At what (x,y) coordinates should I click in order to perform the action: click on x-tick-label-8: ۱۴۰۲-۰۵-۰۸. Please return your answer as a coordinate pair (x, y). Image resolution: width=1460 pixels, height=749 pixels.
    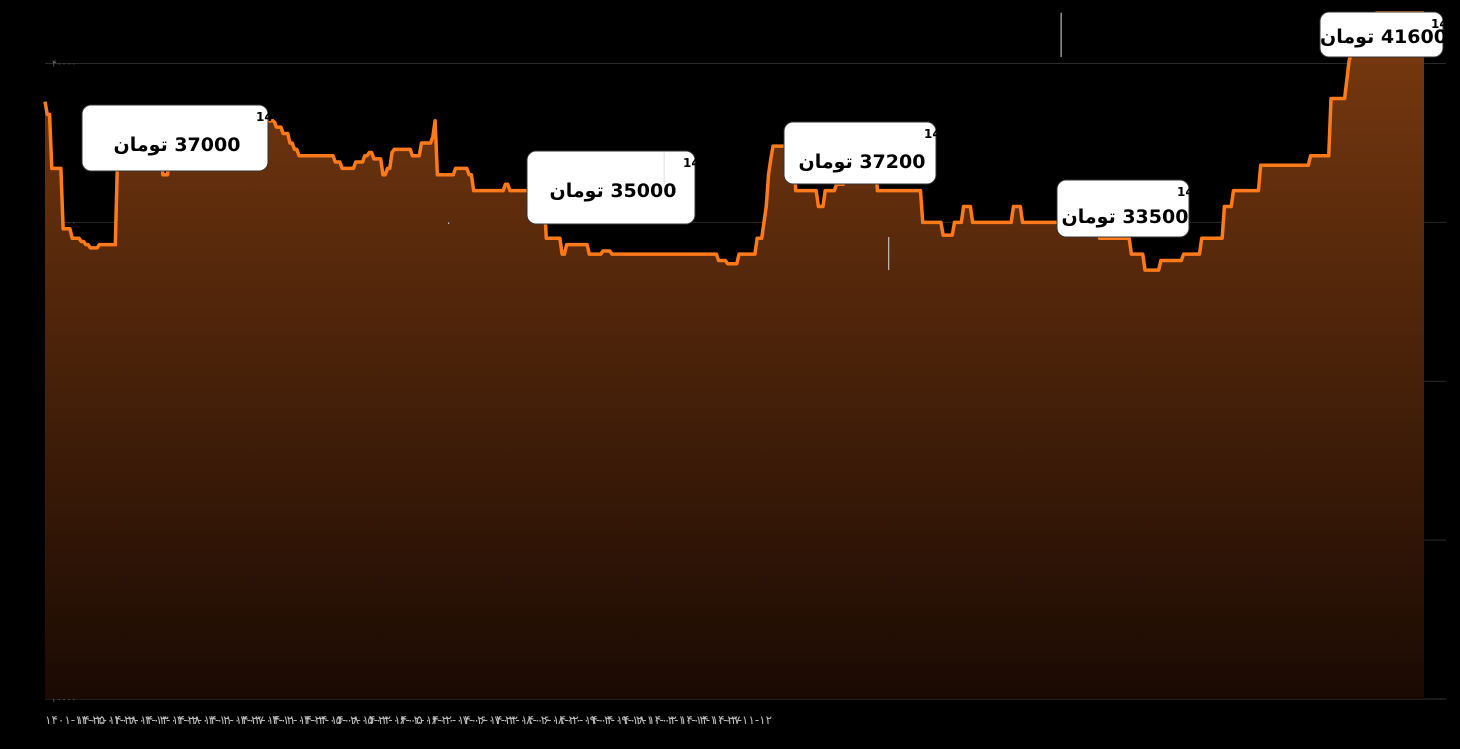
    Looking at the image, I should click on (329, 720).